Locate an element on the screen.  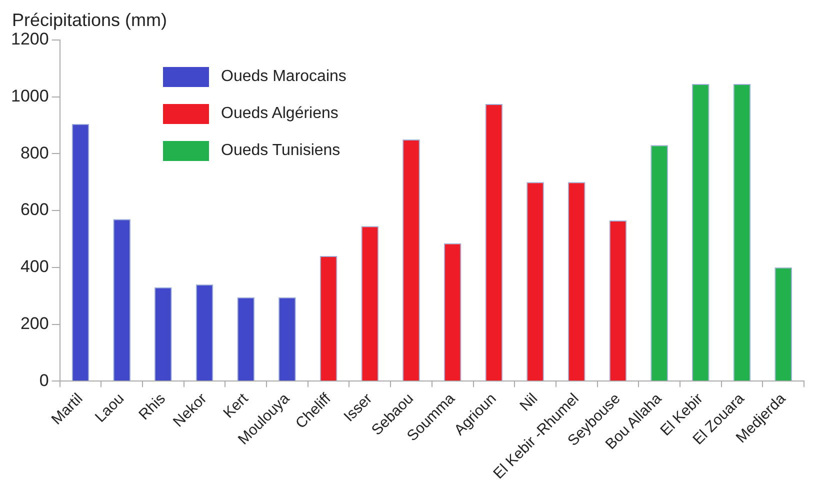
y-axis-title: Précipitations (mm) is located at coordinates (90, 20).